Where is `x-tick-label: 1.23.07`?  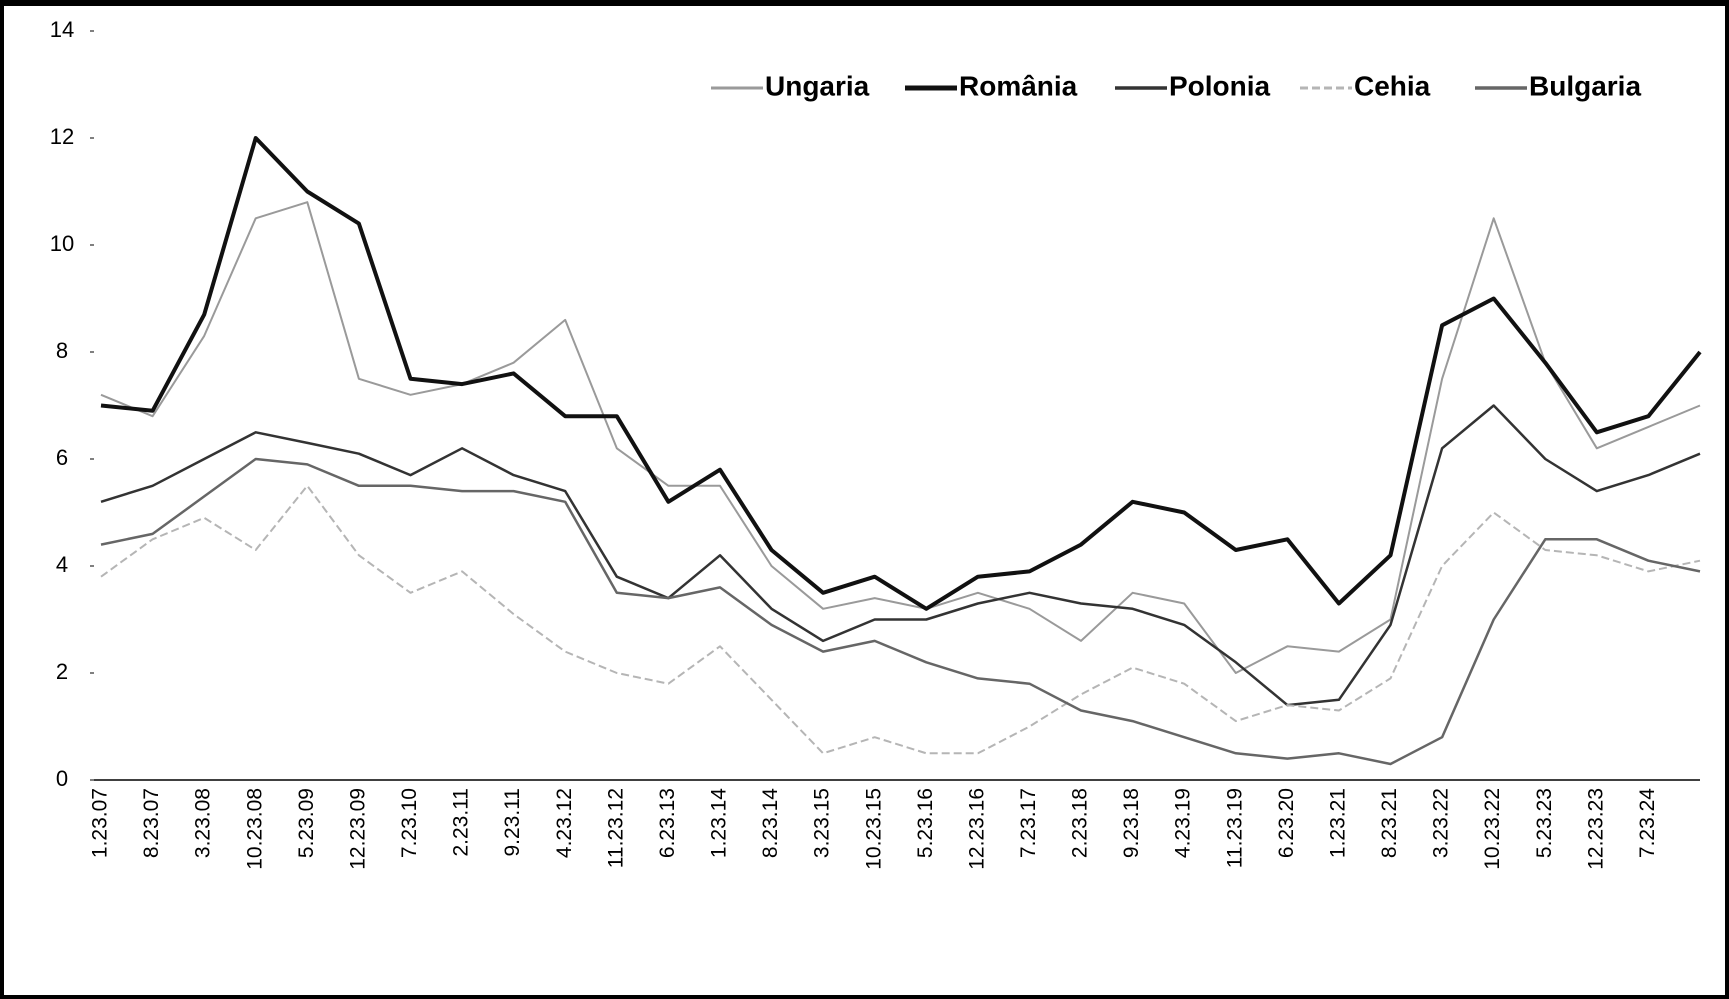
x-tick-label: 1.23.07 is located at coordinates (100, 823).